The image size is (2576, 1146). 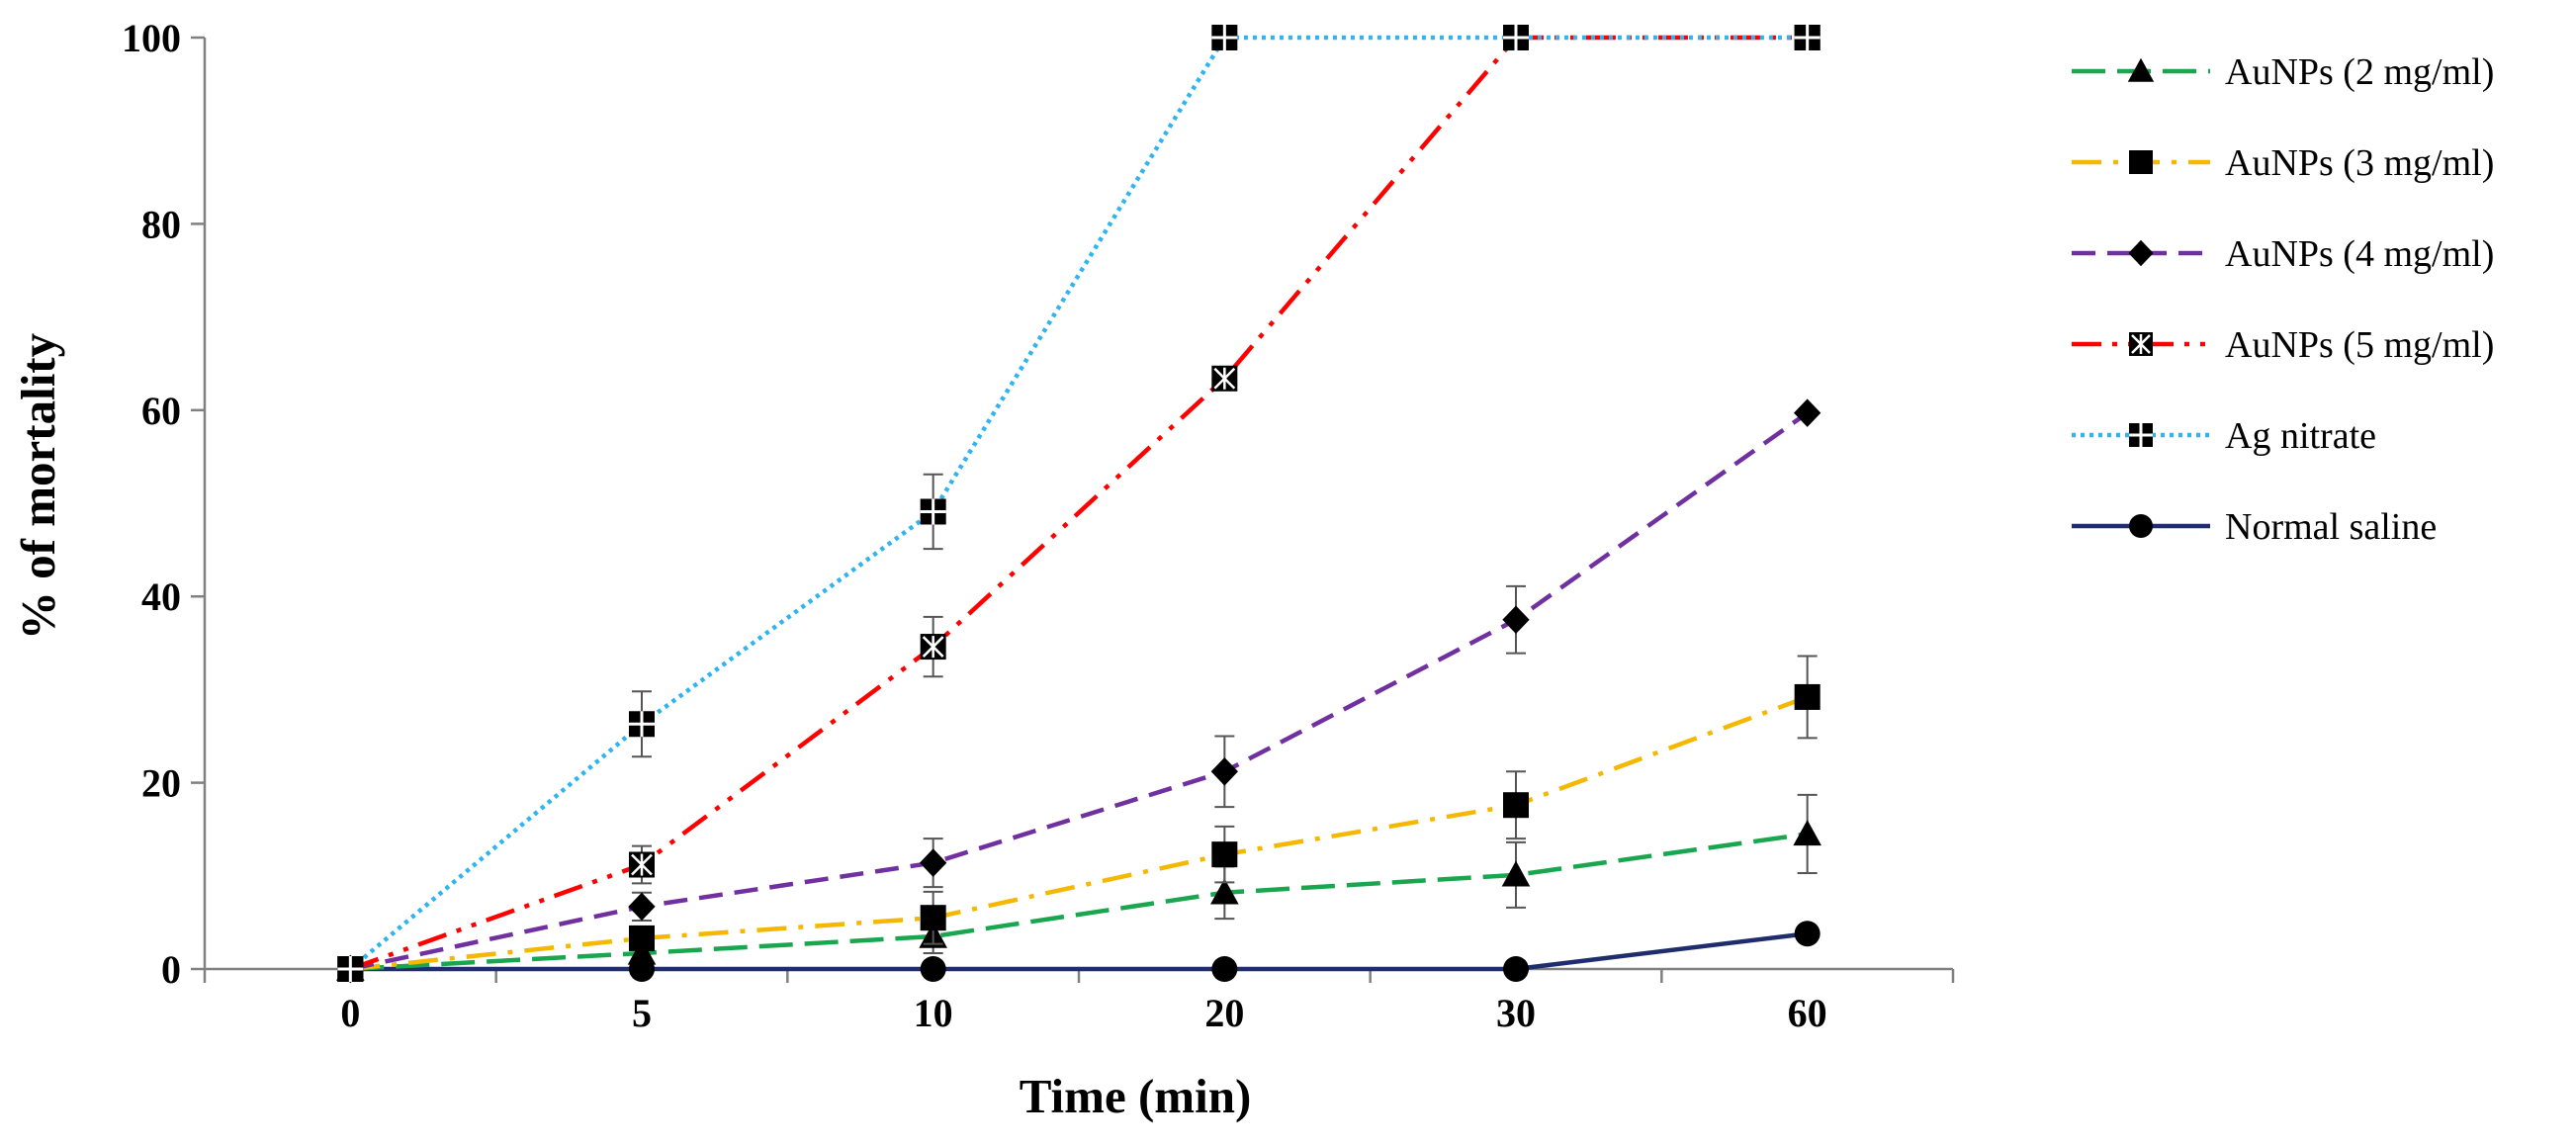 What do you see at coordinates (1516, 1013) in the screenshot?
I see `x-tick-label: 30` at bounding box center [1516, 1013].